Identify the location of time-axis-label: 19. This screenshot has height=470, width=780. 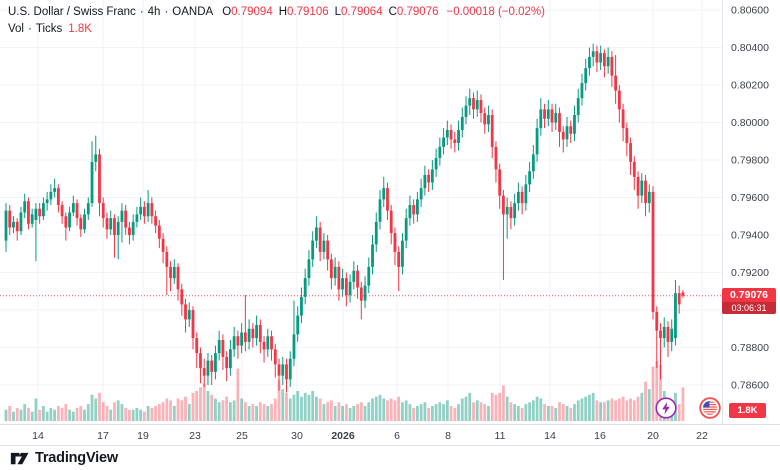
(143, 436).